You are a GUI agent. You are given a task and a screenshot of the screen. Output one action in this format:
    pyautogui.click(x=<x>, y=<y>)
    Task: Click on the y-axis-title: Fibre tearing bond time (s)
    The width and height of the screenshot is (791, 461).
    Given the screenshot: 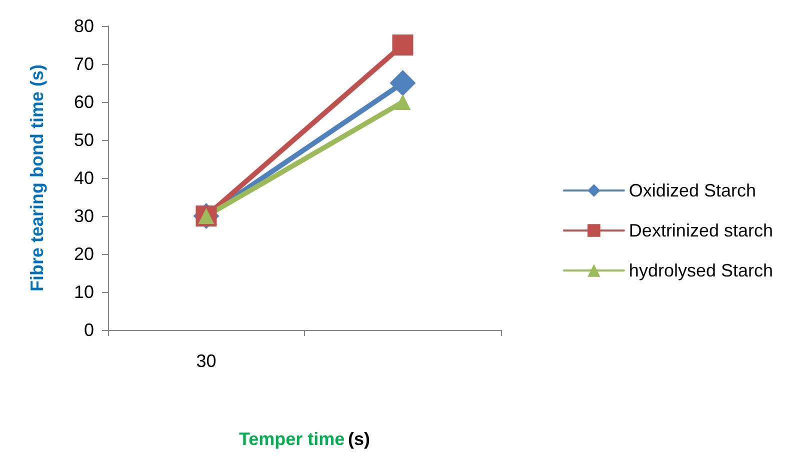 What is the action you would take?
    pyautogui.click(x=37, y=178)
    